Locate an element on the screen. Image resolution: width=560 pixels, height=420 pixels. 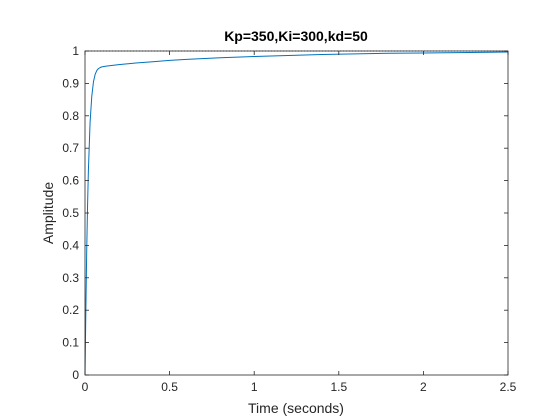
y-tick-label: 0.7 is located at coordinates (70, 148).